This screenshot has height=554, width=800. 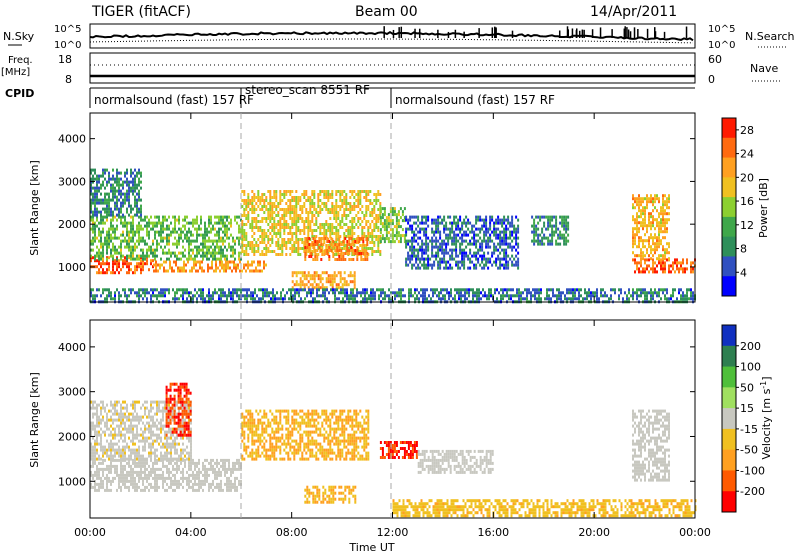 What do you see at coordinates (763, 208) in the screenshot?
I see `power-colorbar-label: Power [dB]` at bounding box center [763, 208].